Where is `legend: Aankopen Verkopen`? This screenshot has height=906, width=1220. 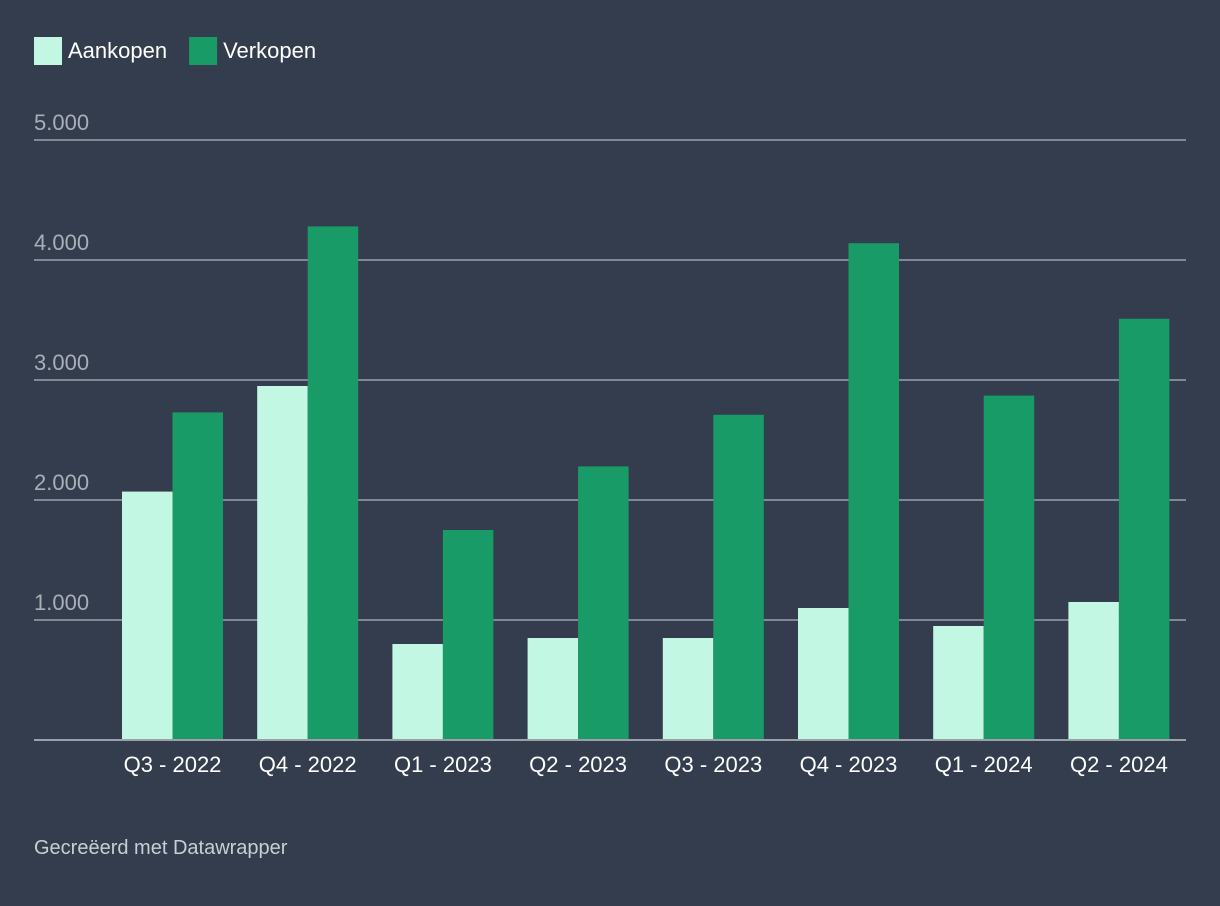 legend: Aankopen Verkopen is located at coordinates (175, 51).